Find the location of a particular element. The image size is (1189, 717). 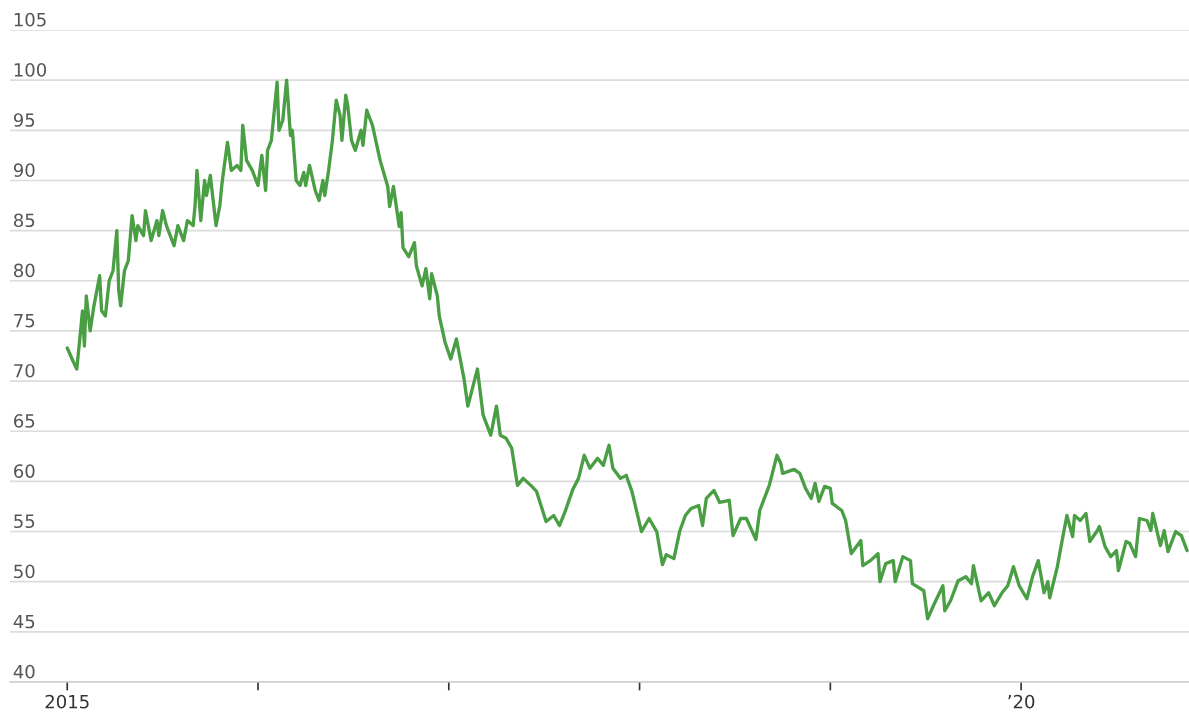

y-tick-label: 90 is located at coordinates (24, 170).